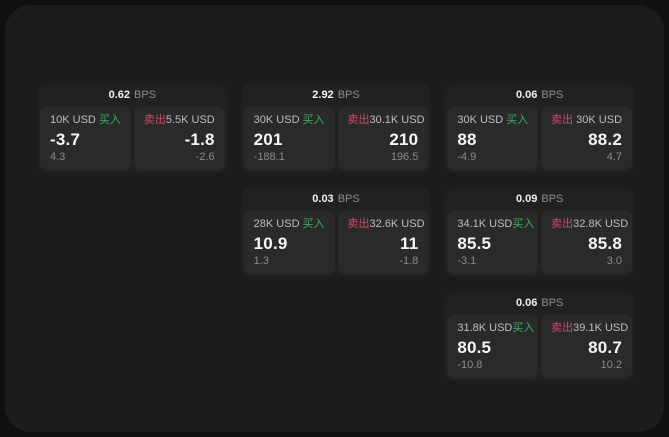 Image resolution: width=669 pixels, height=437 pixels. I want to click on sell-price: 80.7, so click(605, 347).